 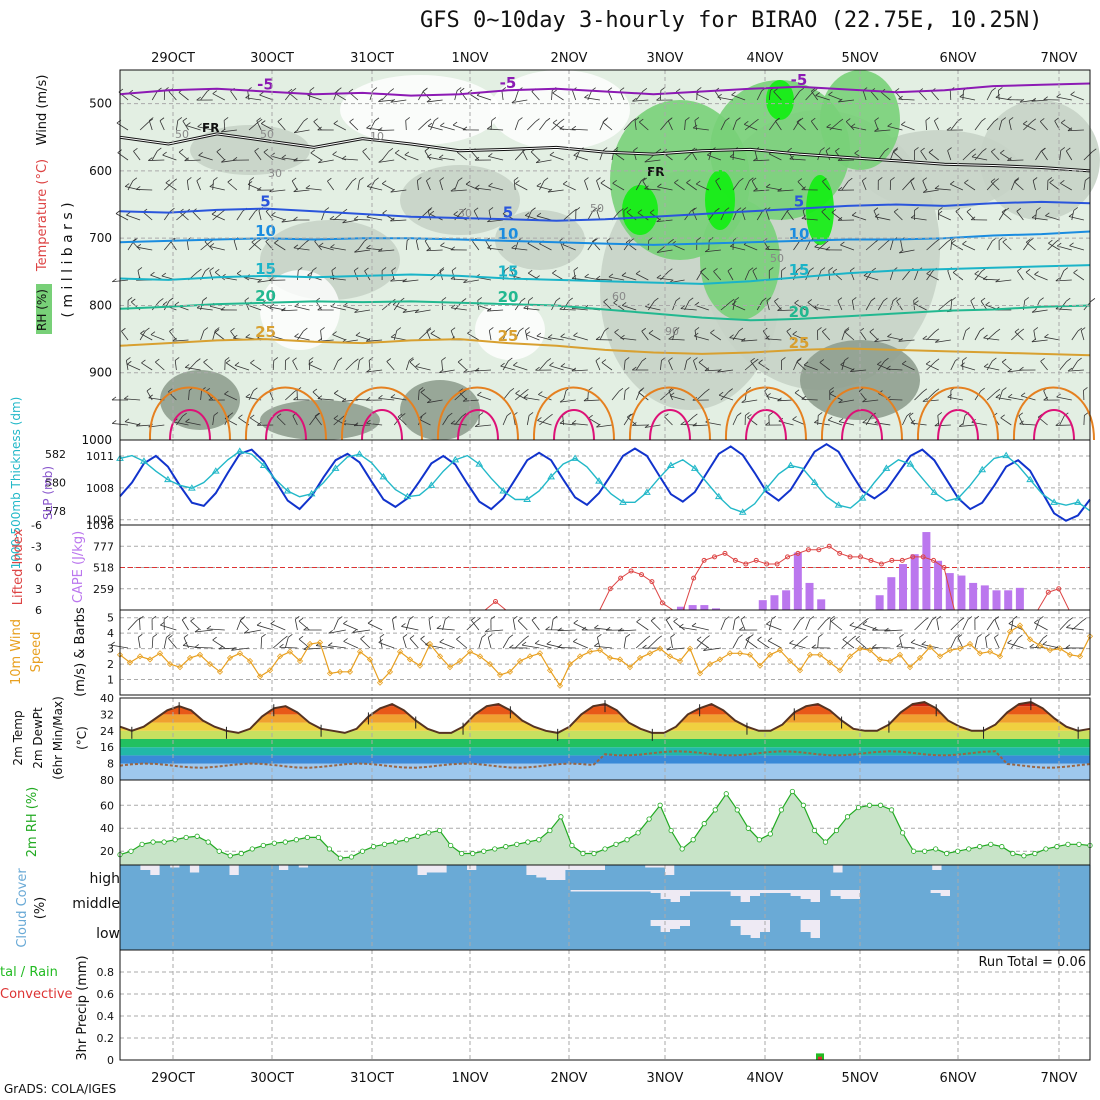 I want to click on bottom-x-tick-label: 3NOV, so click(x=665, y=1078).